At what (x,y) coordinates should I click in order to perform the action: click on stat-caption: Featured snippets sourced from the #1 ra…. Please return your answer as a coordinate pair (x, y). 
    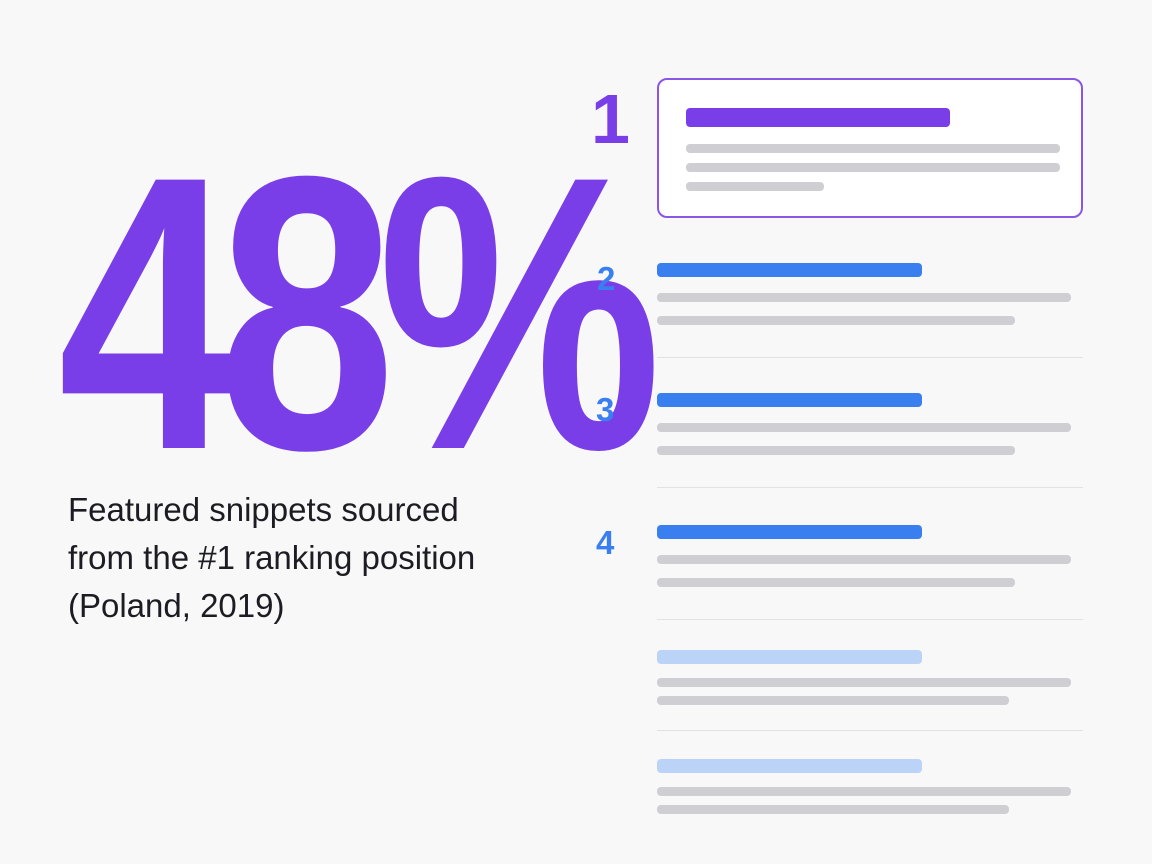
    Looking at the image, I should click on (318, 558).